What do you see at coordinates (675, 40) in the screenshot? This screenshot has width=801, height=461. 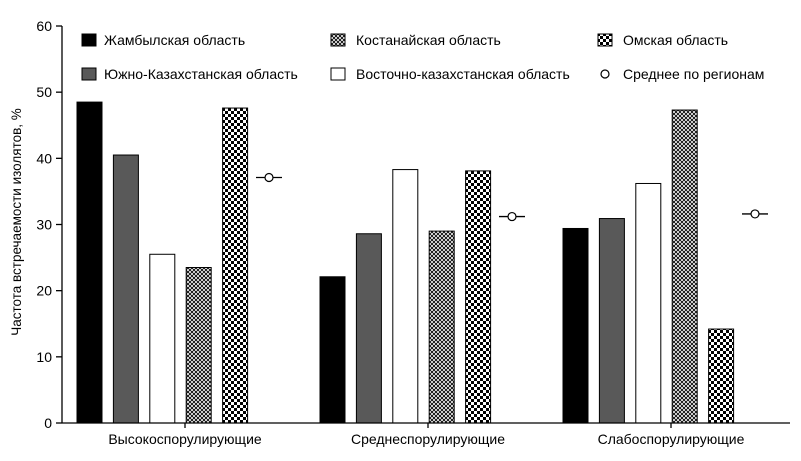 I see `legend-label-omsk: Омская область` at bounding box center [675, 40].